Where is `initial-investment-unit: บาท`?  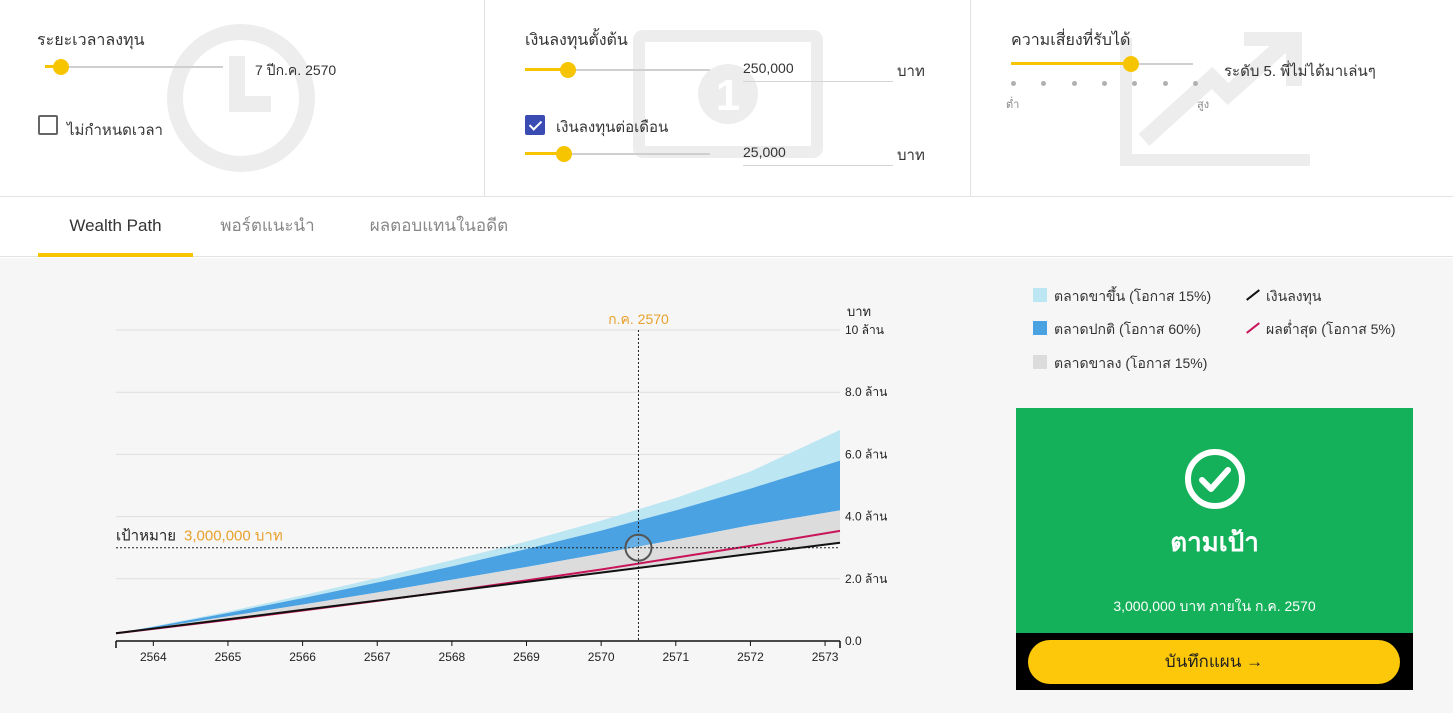
initial-investment-unit: บาท is located at coordinates (911, 71).